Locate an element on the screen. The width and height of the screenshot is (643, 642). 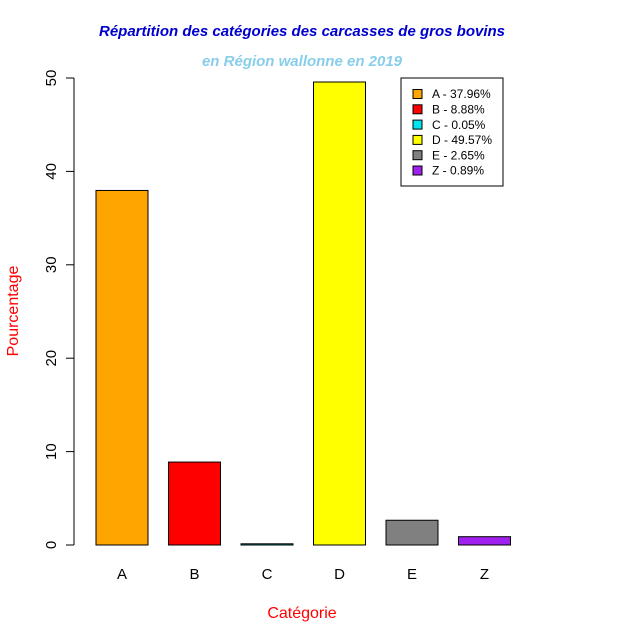
y-axis: 0 10 20 30 40 50 is located at coordinates (59, 309).